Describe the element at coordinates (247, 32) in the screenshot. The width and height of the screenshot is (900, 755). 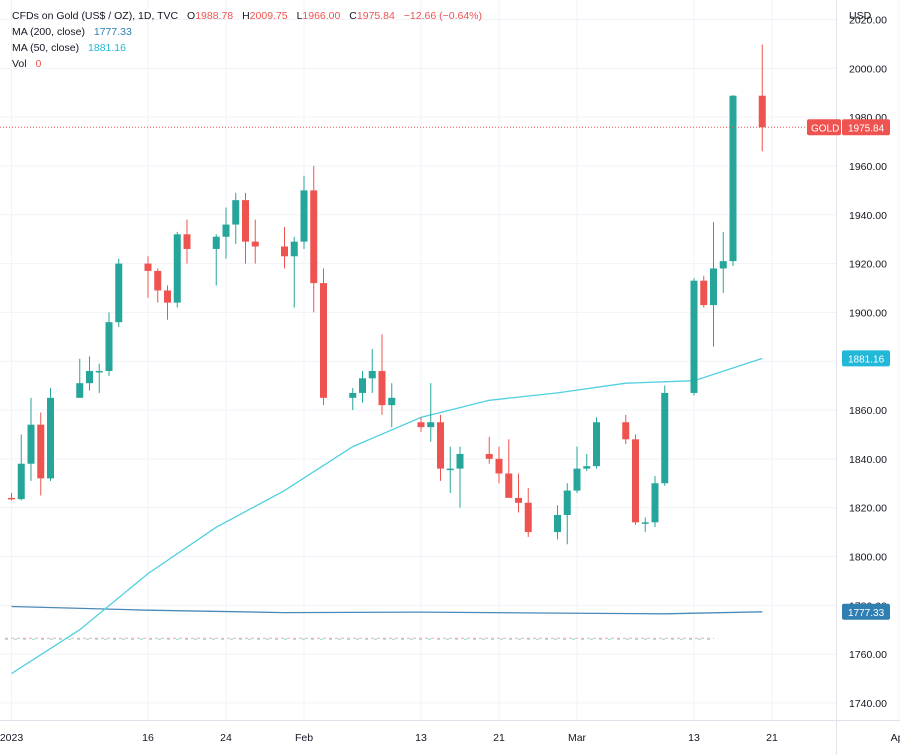
I see `legend-ma200-row: MA (200, close) 1777.33` at that location.